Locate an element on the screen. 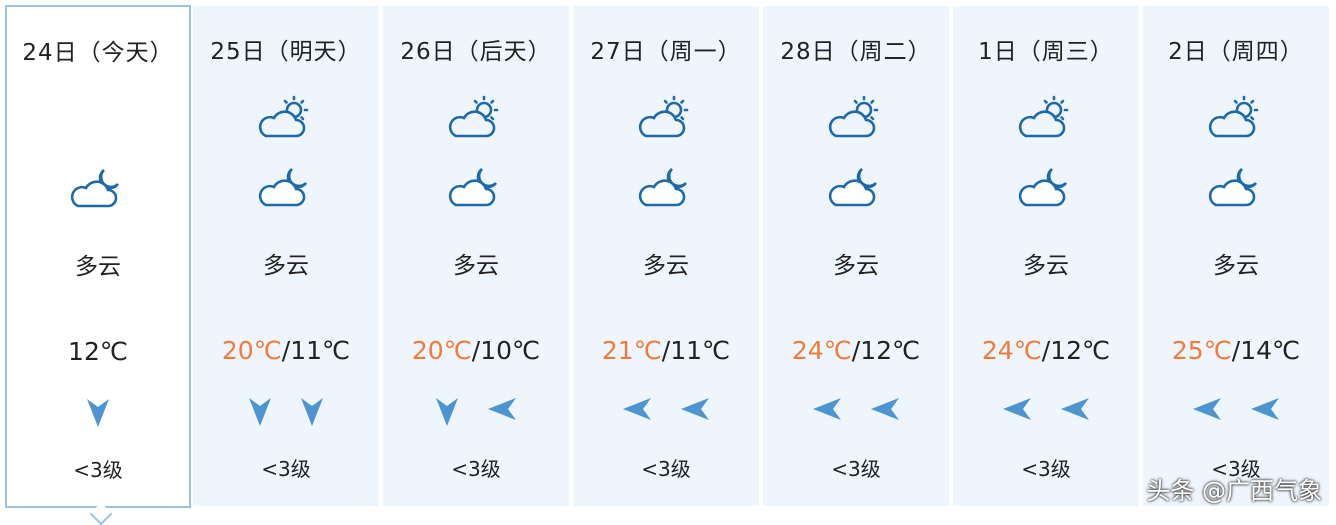  day-card: 25日（明天） 多云 20℃/11℃ <3级 is located at coordinates (286, 256).